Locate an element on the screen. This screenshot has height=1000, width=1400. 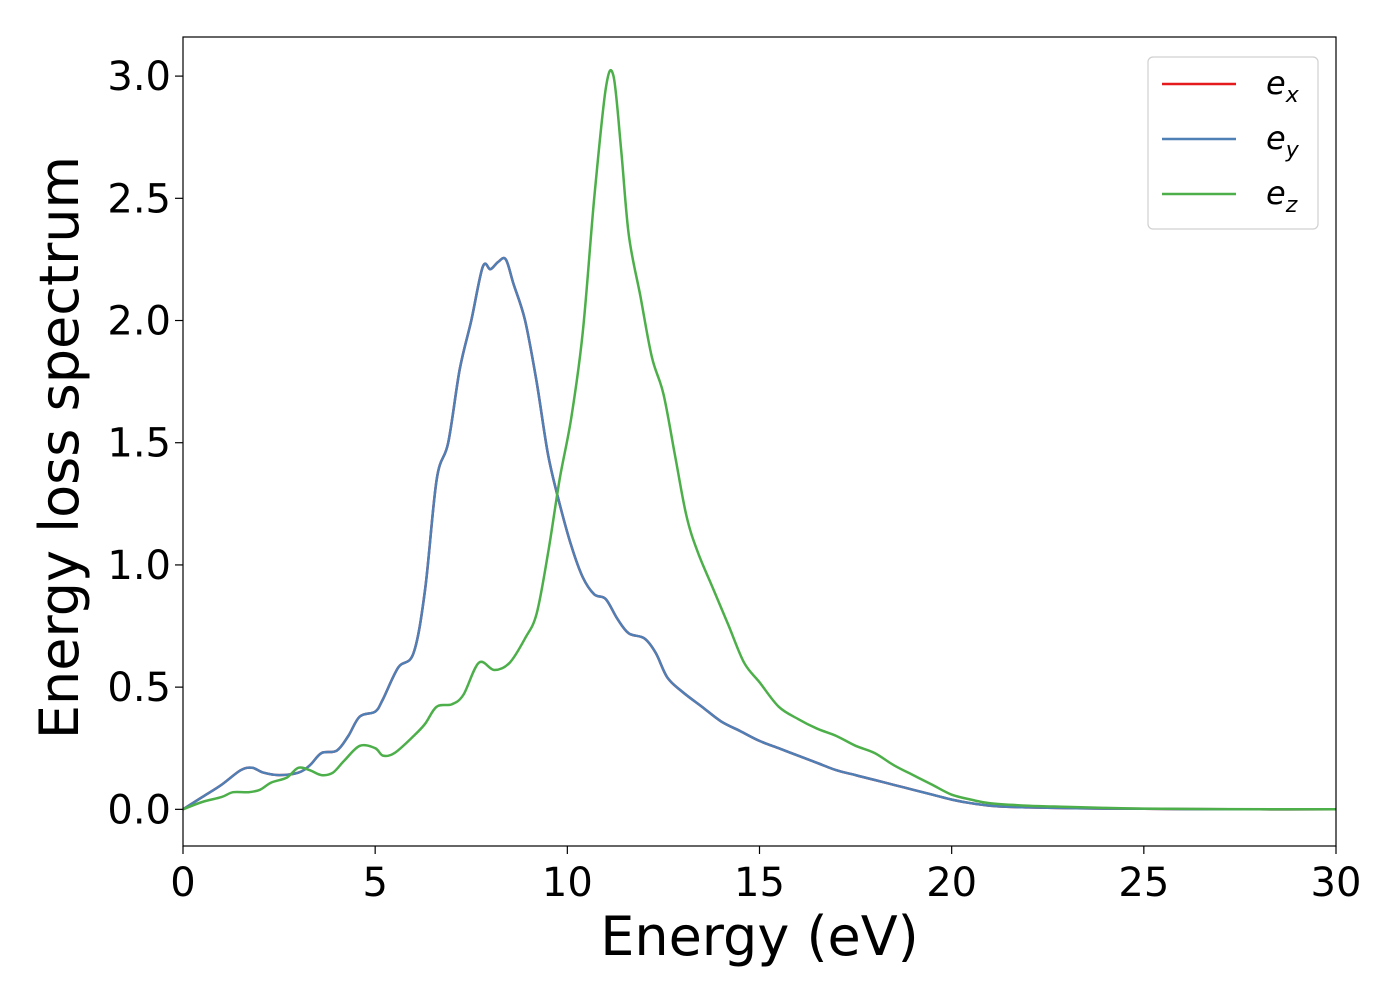
x-tick-label: 0 is located at coordinates (182, 883).